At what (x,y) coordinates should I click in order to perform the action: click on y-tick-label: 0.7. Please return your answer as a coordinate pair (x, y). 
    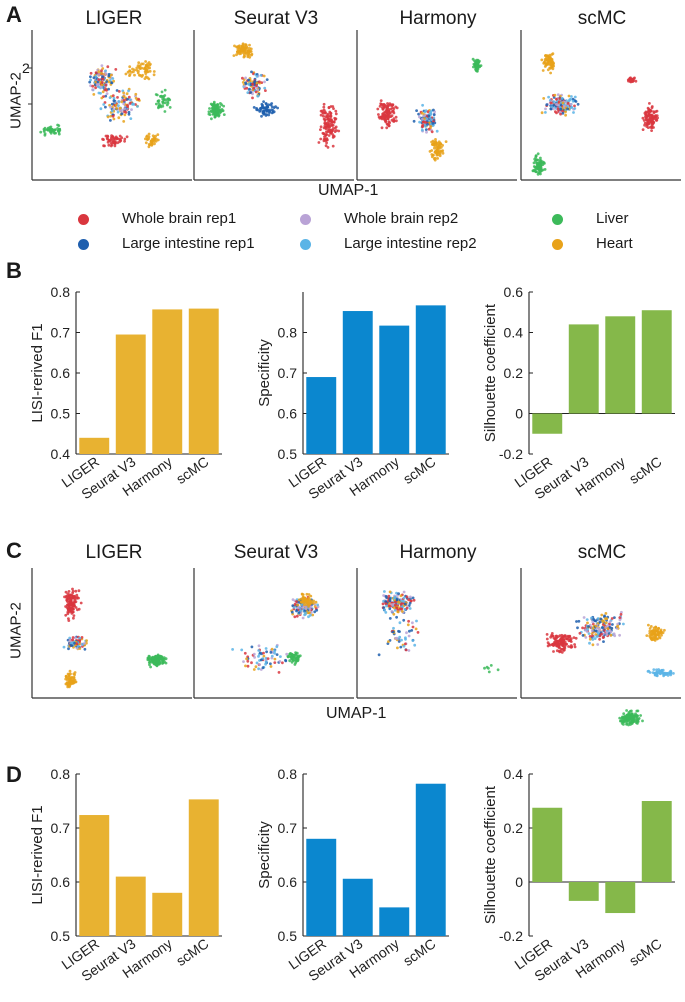
    Looking at the image, I should click on (288, 373).